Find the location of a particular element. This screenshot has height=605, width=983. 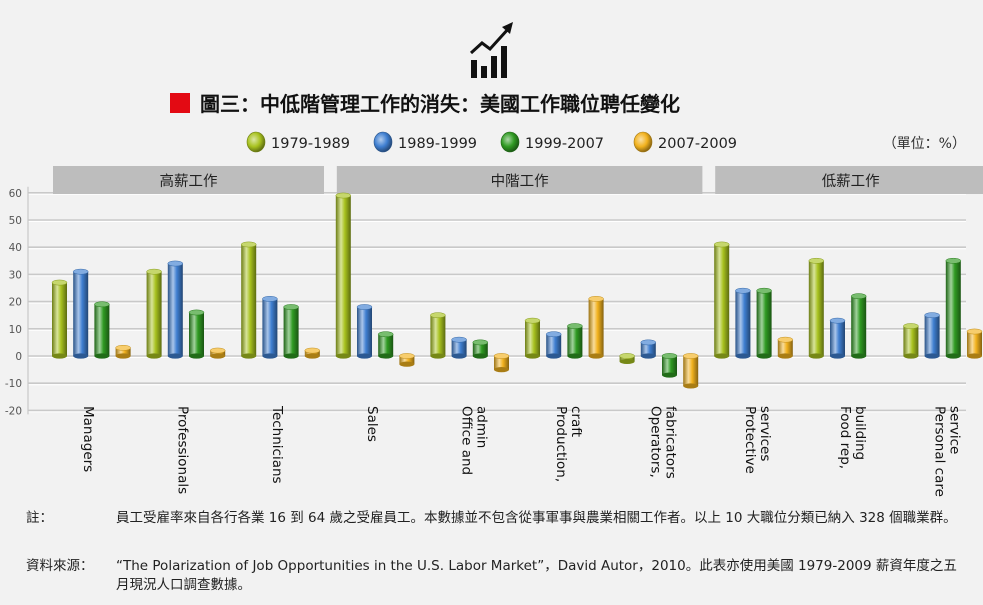

category-label: building is located at coordinates (860, 433).